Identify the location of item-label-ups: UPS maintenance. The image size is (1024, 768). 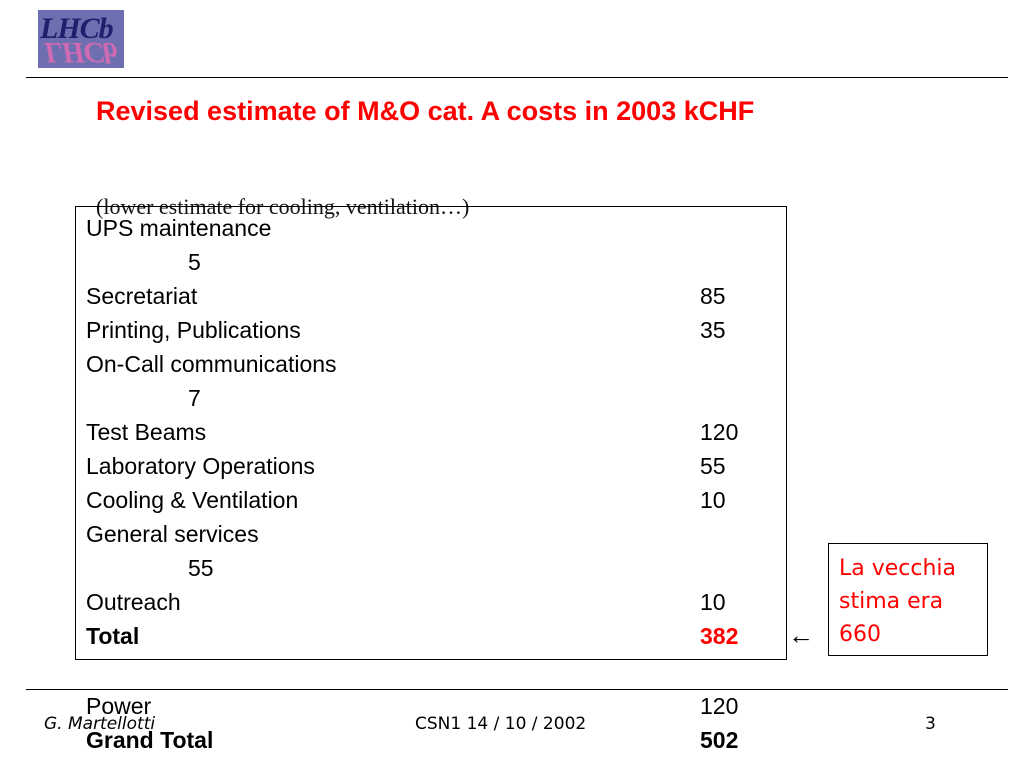
(179, 228).